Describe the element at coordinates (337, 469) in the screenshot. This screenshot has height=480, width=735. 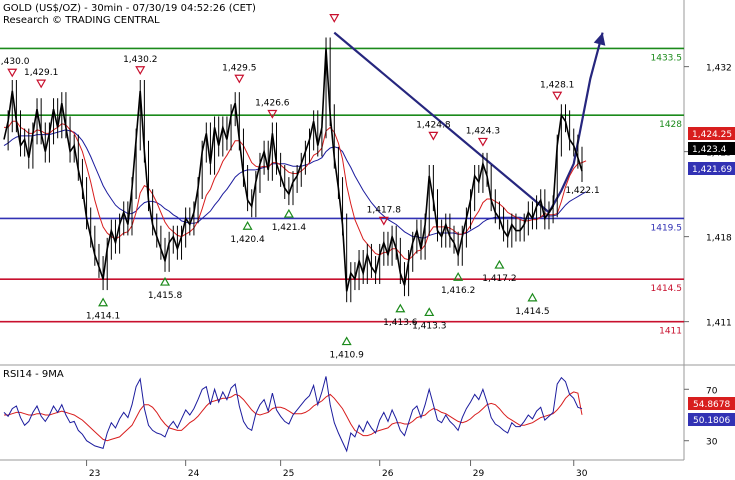
I see `time-axis-ticks: 23 24 25 26 29 30` at that location.